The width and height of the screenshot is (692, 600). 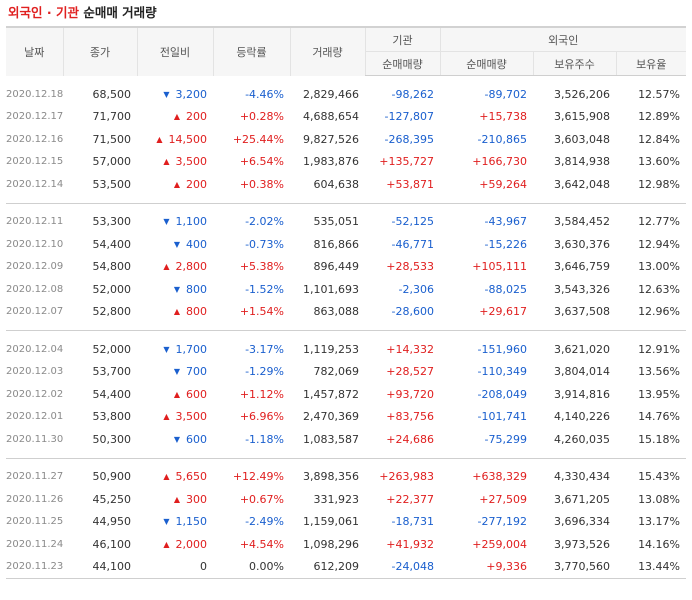 I want to click on holding-ratio-cell: 12.96%, so click(x=659, y=312).